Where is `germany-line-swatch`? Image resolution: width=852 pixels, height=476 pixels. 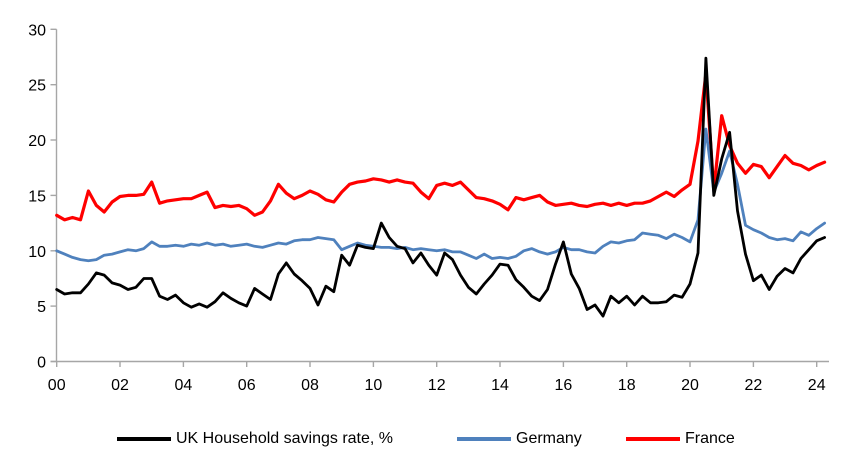 germany-line-swatch is located at coordinates (484, 439).